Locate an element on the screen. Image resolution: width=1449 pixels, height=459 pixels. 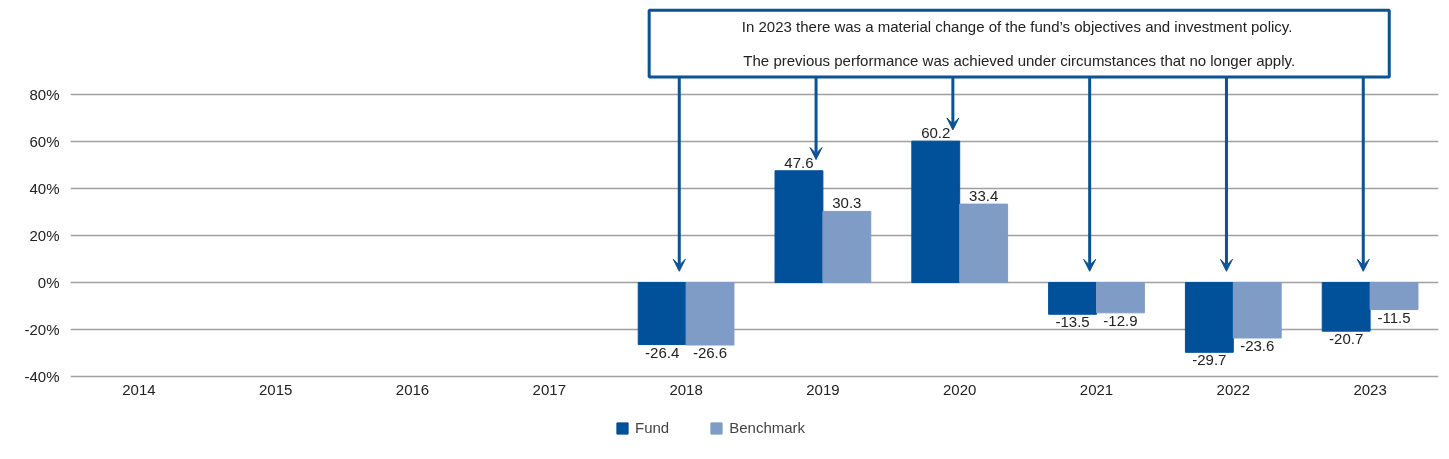
x-tick-label: 2015 is located at coordinates (276, 389).